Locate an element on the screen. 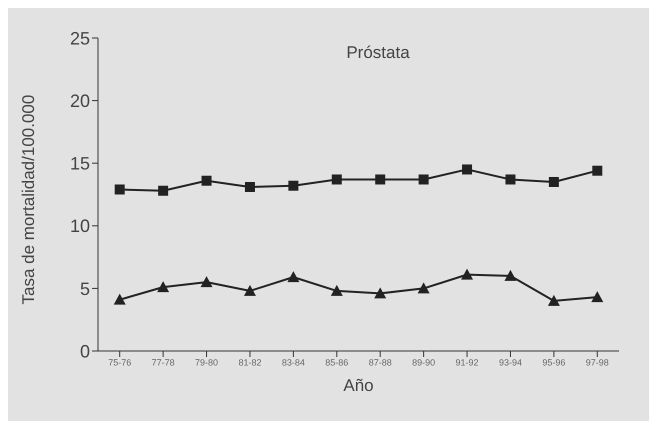 Image resolution: width=657 pixels, height=429 pixels. x-tick-label: 77-78 is located at coordinates (163, 362).